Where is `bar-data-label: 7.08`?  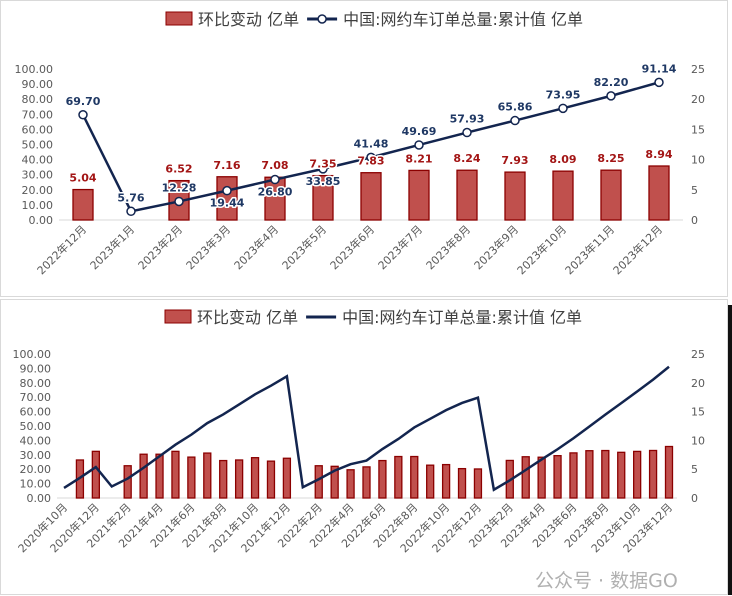
bar-data-label: 7.08 is located at coordinates (274, 165).